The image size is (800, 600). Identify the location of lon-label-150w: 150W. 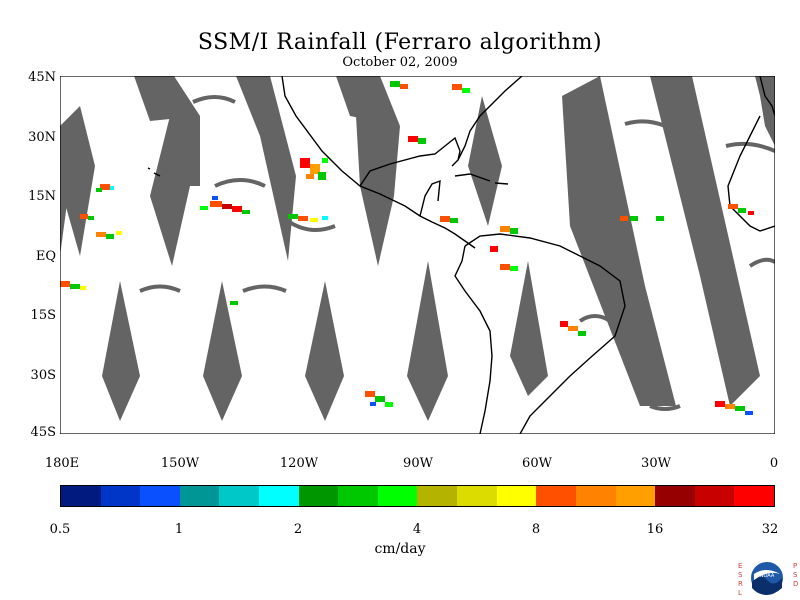
(180, 463).